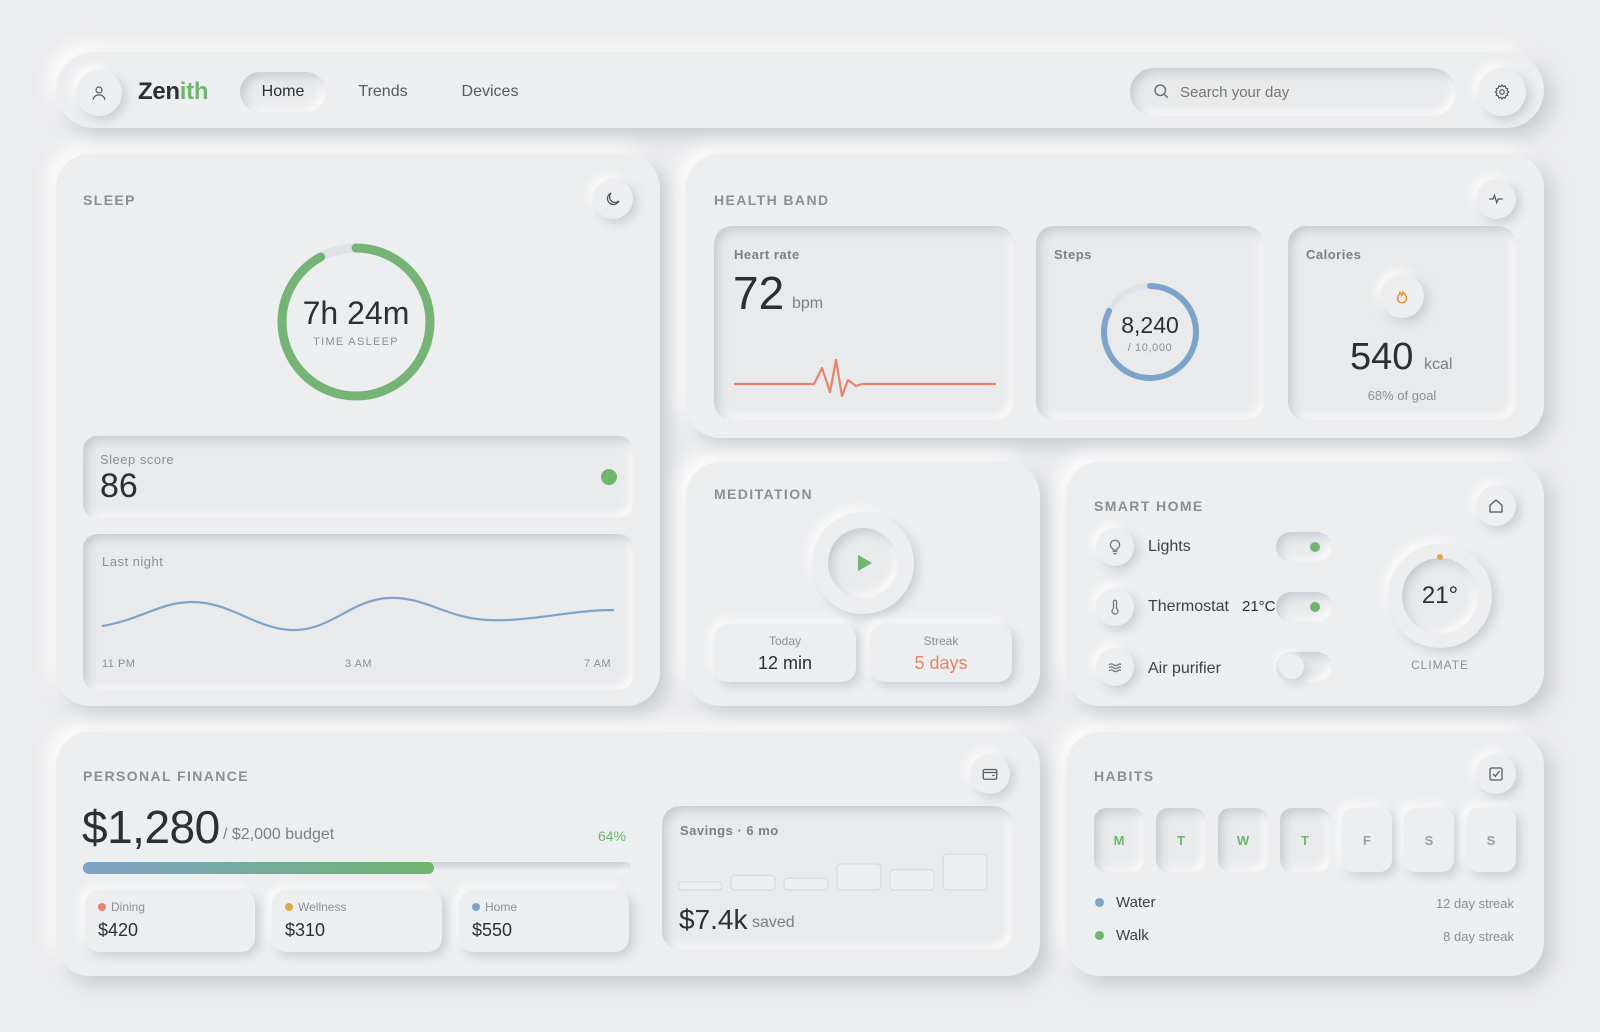 This screenshot has width=1600, height=1032. I want to click on search-bar, so click(1293, 92).